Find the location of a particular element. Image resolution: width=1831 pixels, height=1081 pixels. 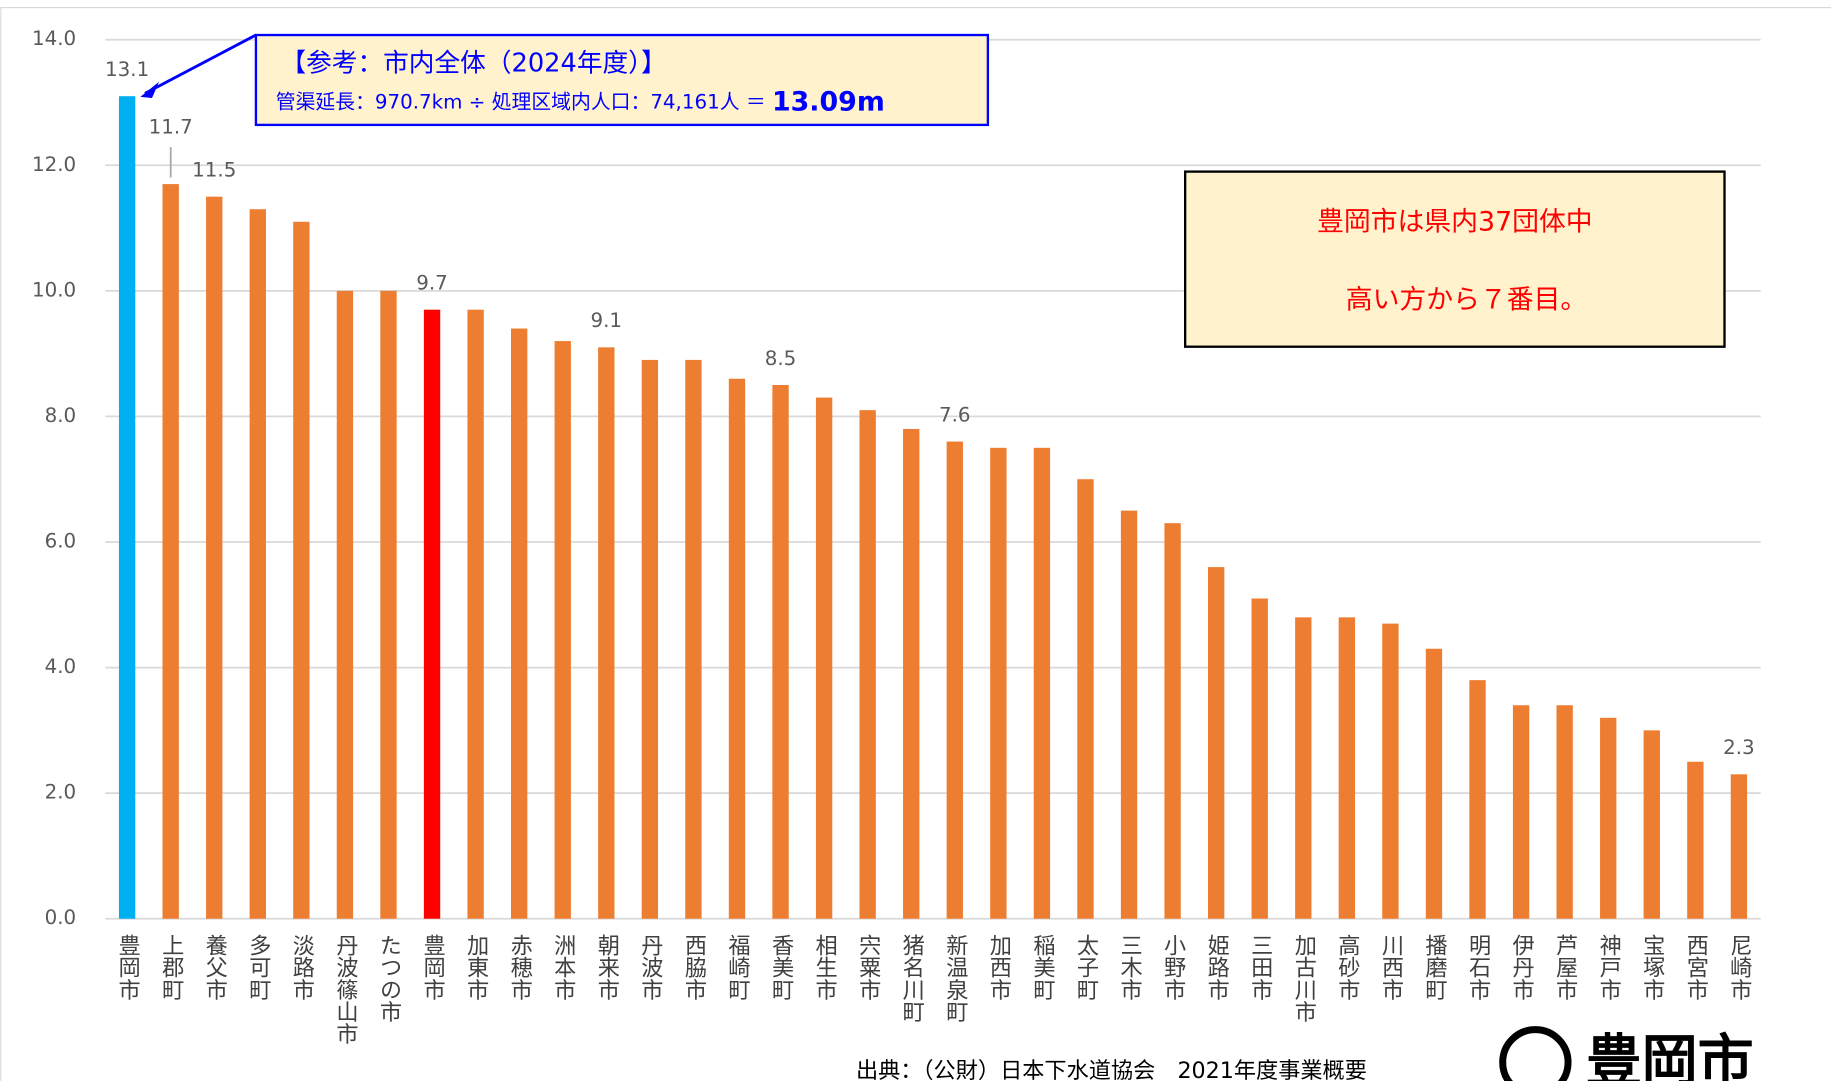

data-label: 7.6 is located at coordinates (955, 414).